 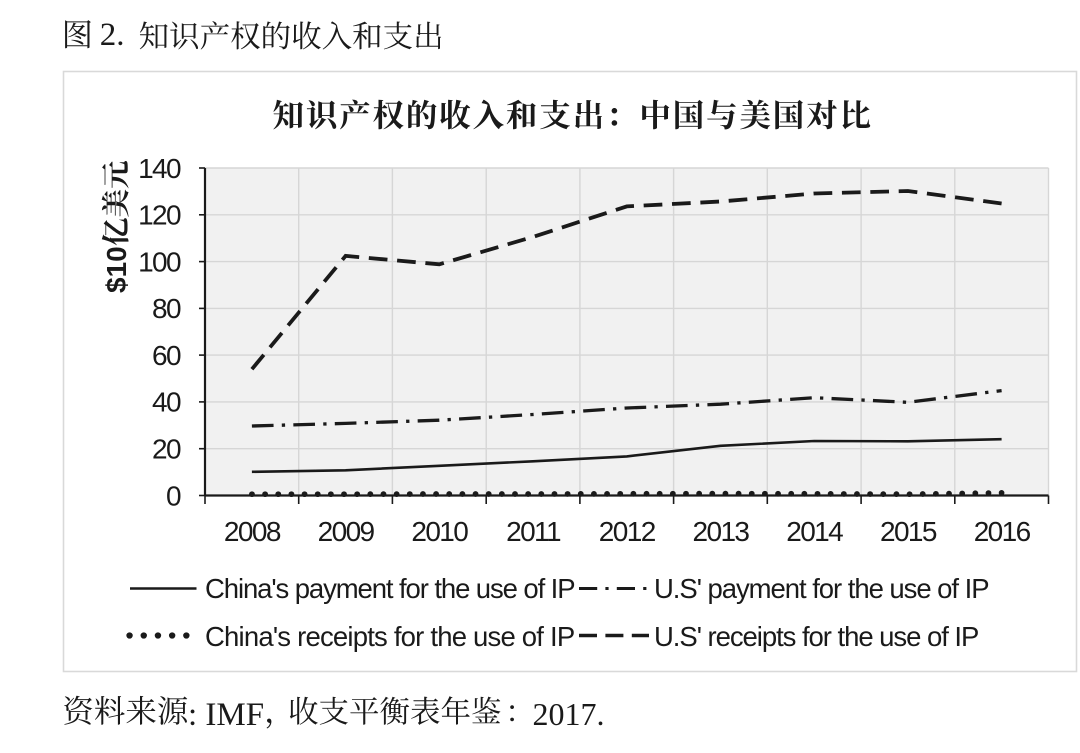 What do you see at coordinates (627, 531) in the screenshot?
I see `svg-text: 2012` at bounding box center [627, 531].